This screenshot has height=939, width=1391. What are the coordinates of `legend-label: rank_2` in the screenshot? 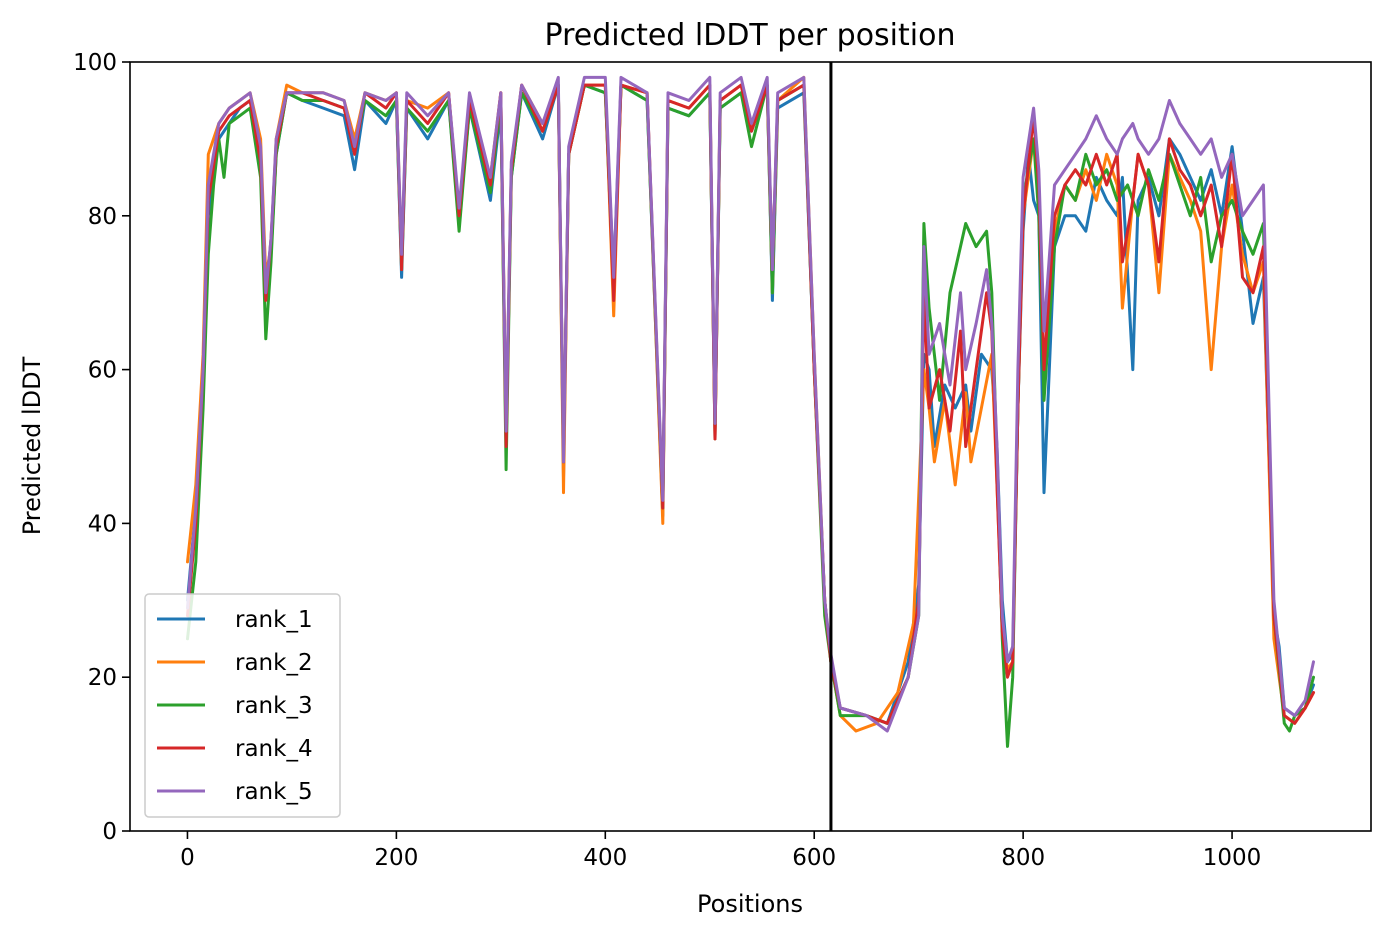 It's located at (274, 663).